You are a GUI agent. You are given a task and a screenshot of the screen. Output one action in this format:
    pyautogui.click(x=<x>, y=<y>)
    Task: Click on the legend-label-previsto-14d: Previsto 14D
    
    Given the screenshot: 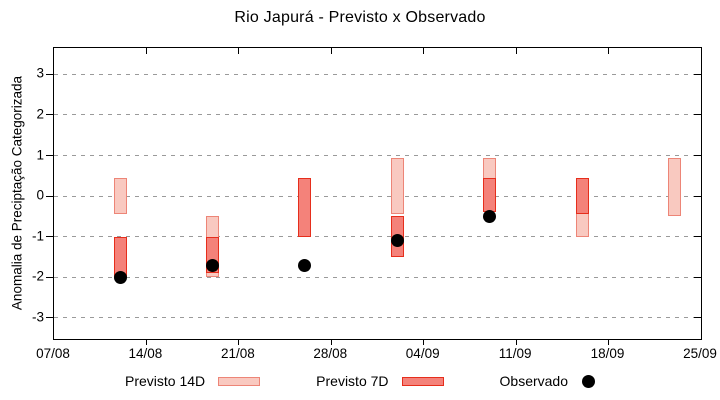 What is the action you would take?
    pyautogui.click(x=165, y=381)
    